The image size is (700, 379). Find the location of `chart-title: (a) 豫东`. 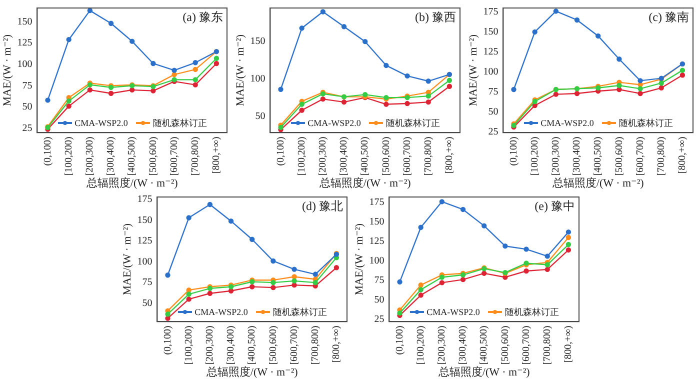

chart-title: (a) 豫东 is located at coordinates (202, 17).